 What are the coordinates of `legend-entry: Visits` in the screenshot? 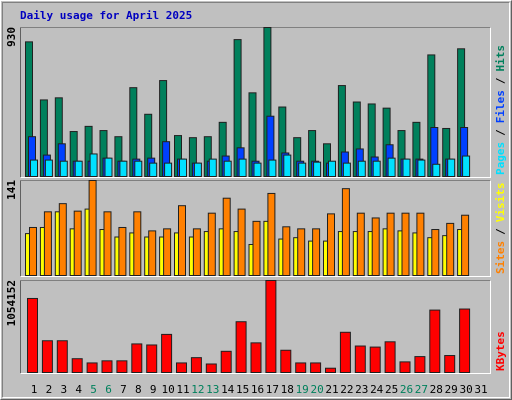 It's located at (500, 203).